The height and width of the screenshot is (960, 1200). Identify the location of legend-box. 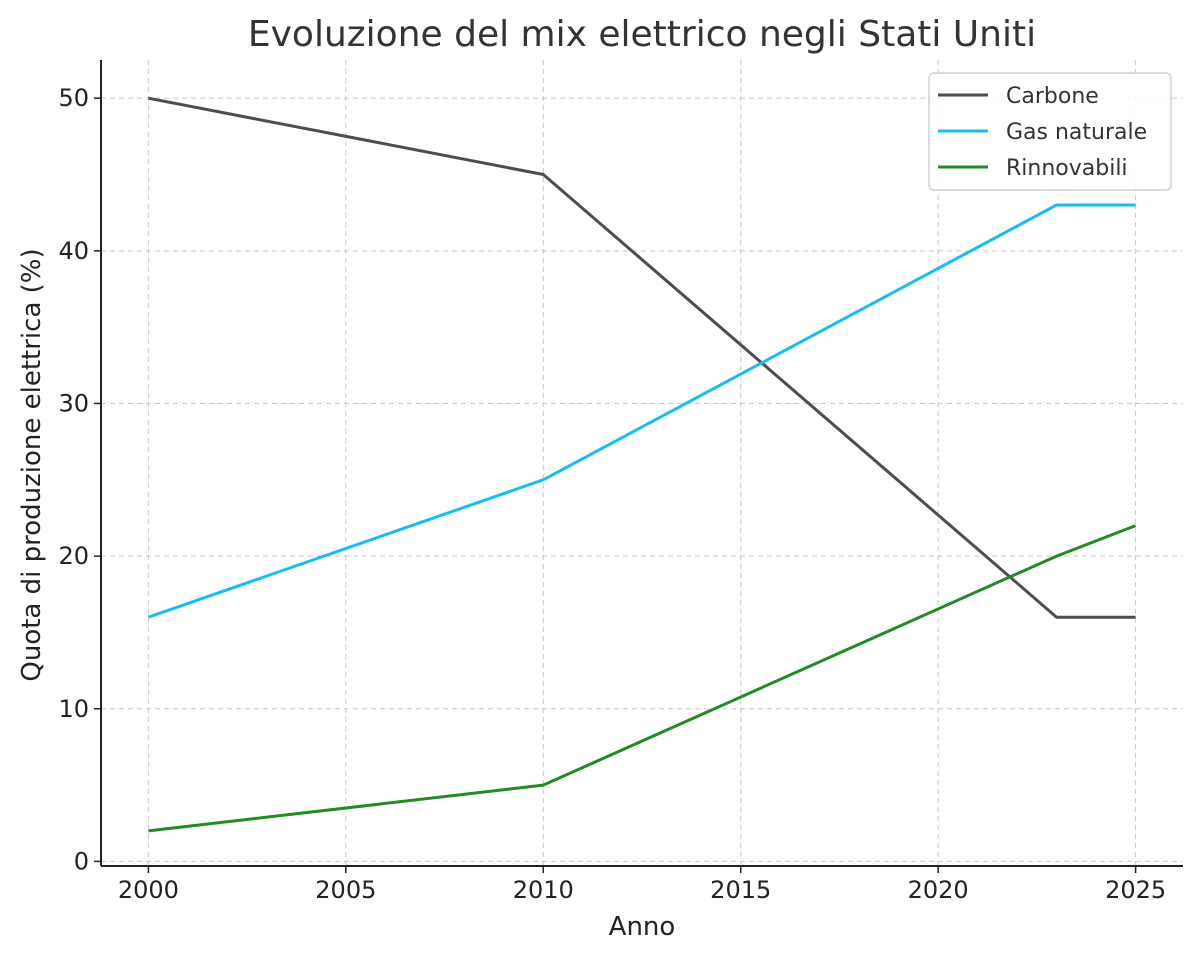
(1050, 131).